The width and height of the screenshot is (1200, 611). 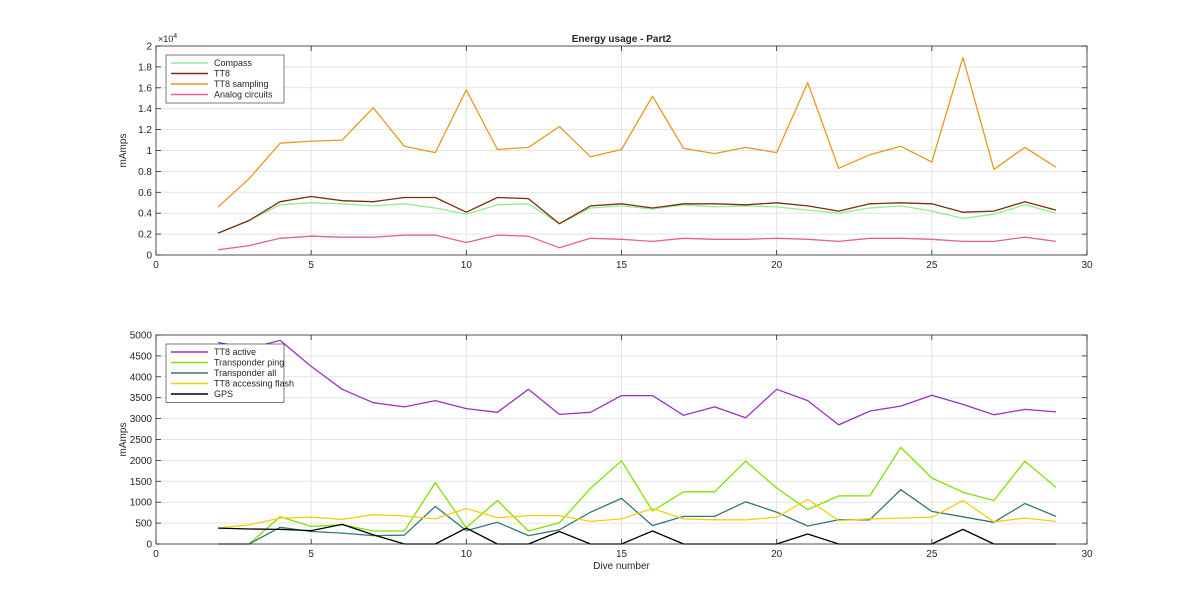 I want to click on y-tick-label: 1, so click(x=149, y=151).